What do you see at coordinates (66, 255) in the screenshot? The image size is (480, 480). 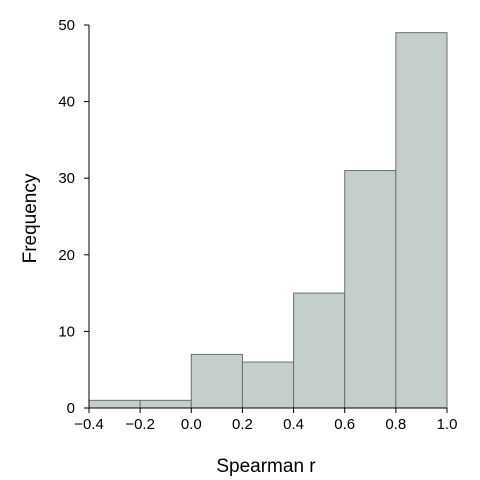 I see `y-tick-label: 20` at bounding box center [66, 255].